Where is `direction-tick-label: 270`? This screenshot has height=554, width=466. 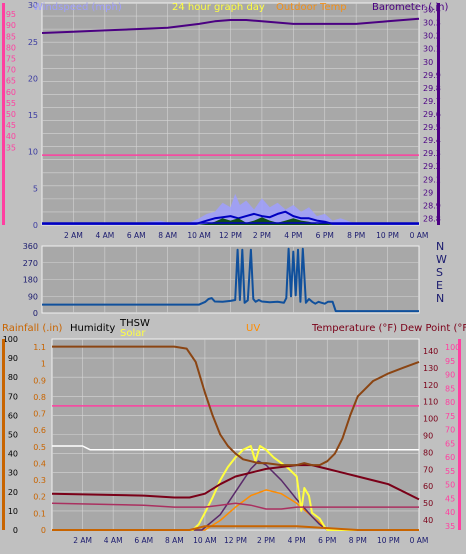
direction-tick-label: 270 is located at coordinates (30, 263).